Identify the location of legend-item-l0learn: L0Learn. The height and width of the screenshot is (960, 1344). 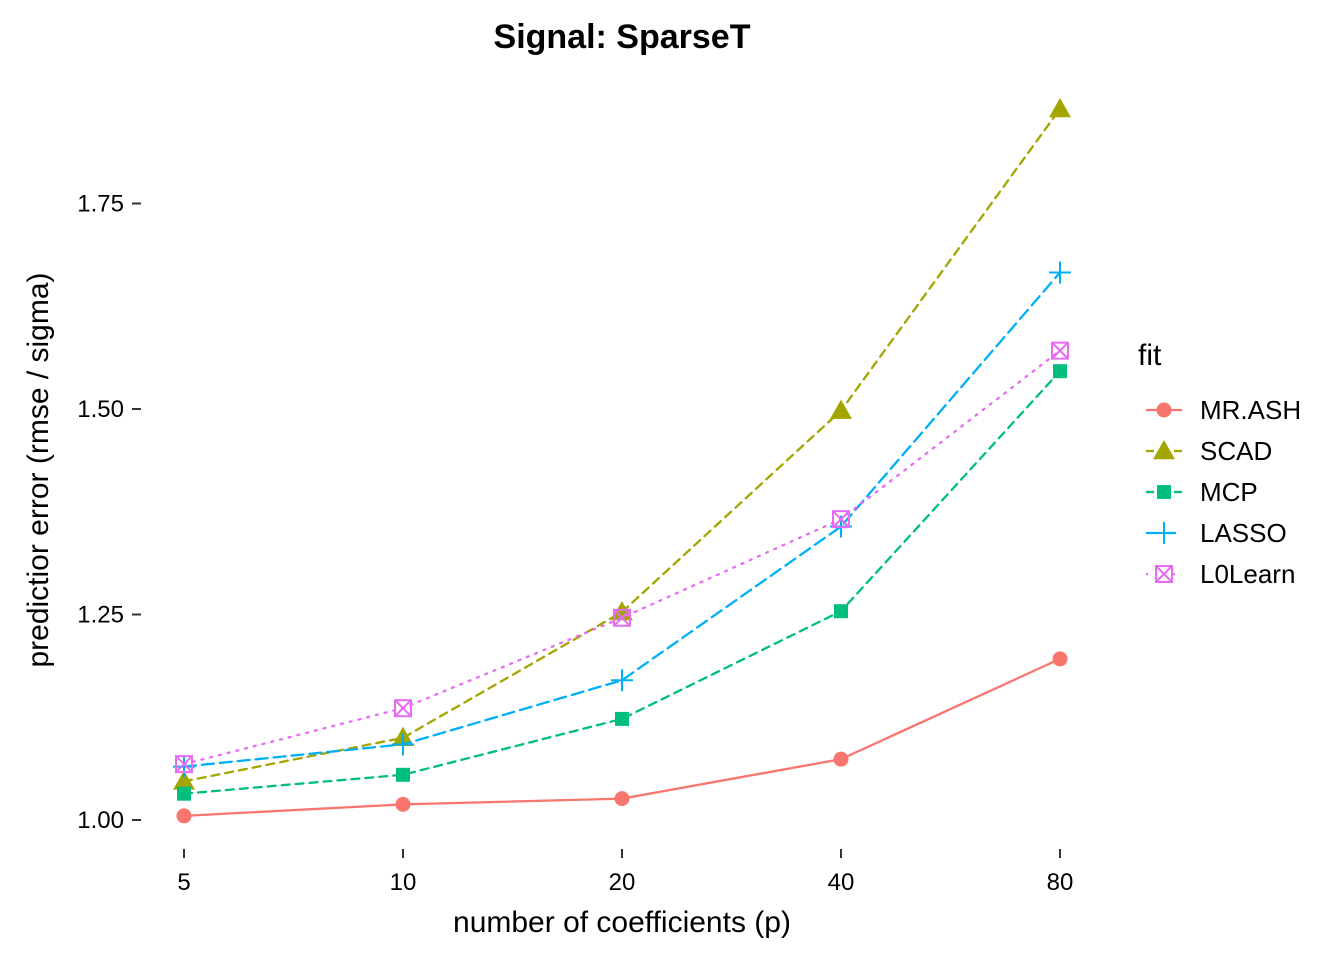
(1220, 574).